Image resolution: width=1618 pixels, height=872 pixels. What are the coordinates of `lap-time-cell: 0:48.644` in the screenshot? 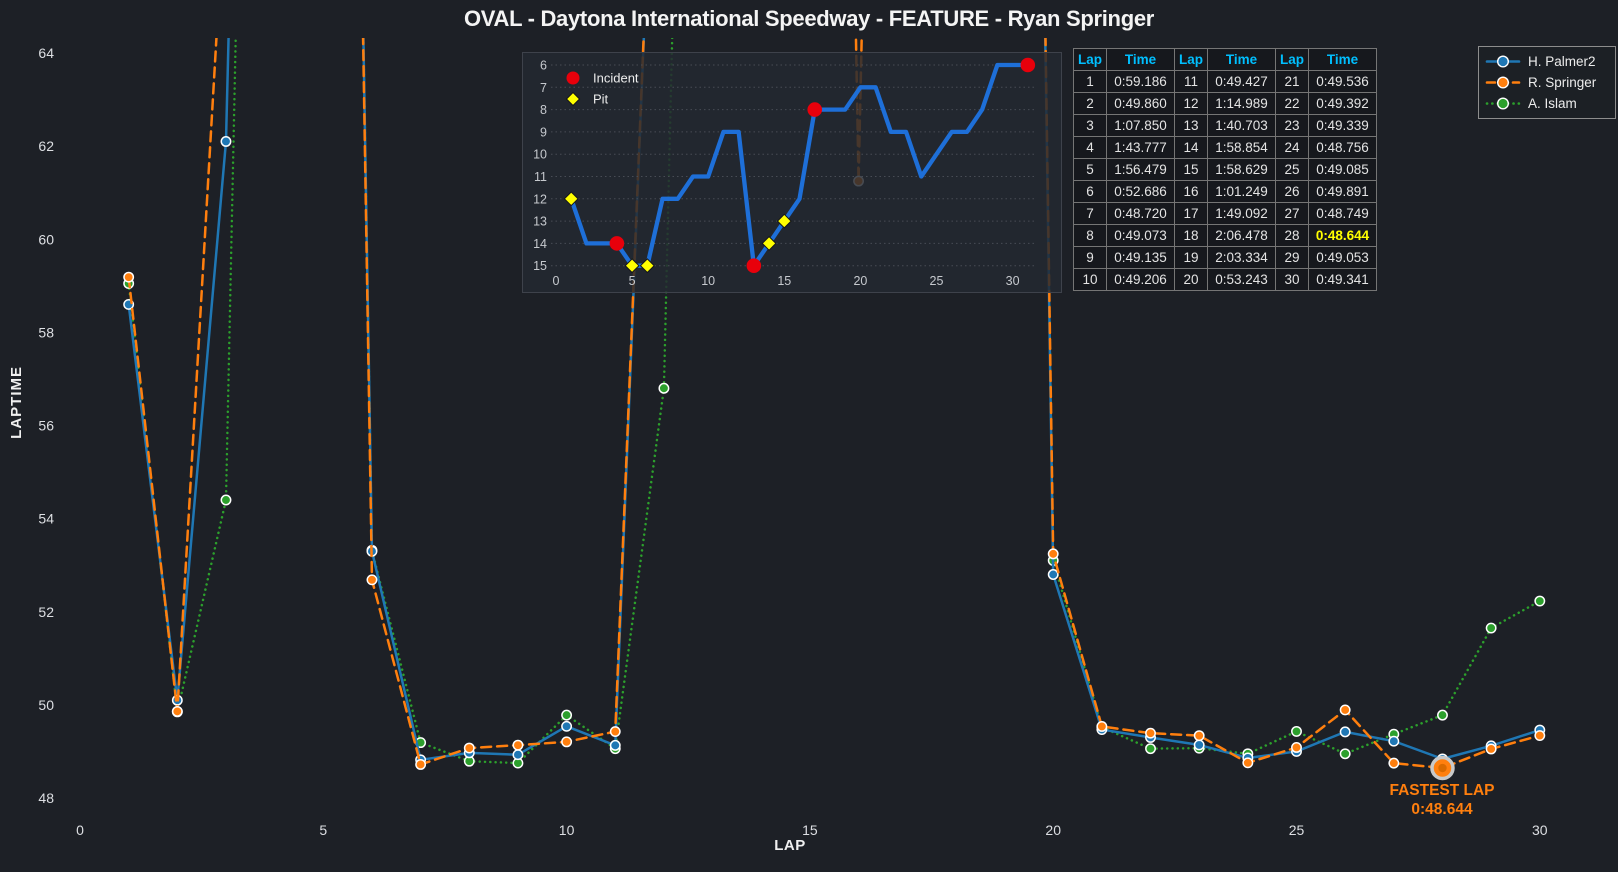 It's located at (1342, 235).